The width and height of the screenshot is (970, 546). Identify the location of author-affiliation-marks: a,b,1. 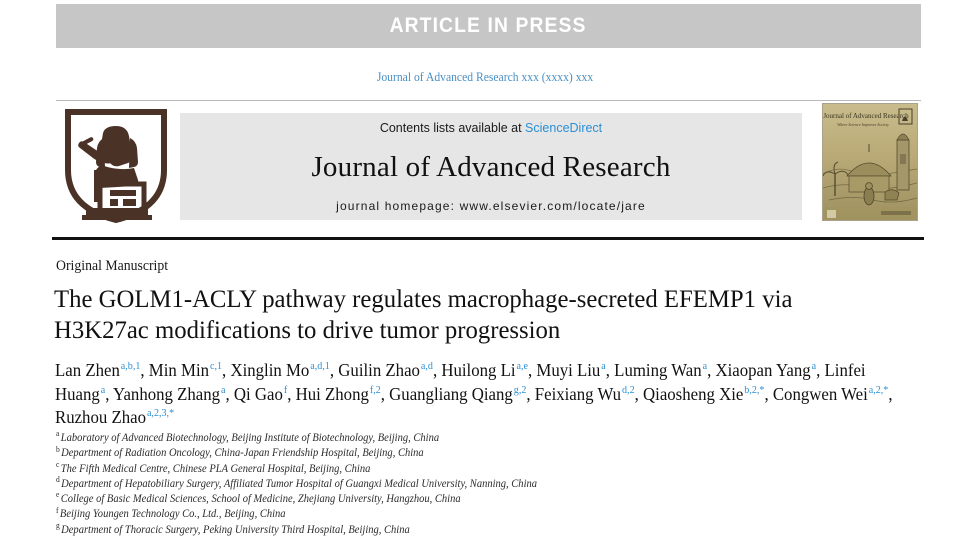
(130, 367).